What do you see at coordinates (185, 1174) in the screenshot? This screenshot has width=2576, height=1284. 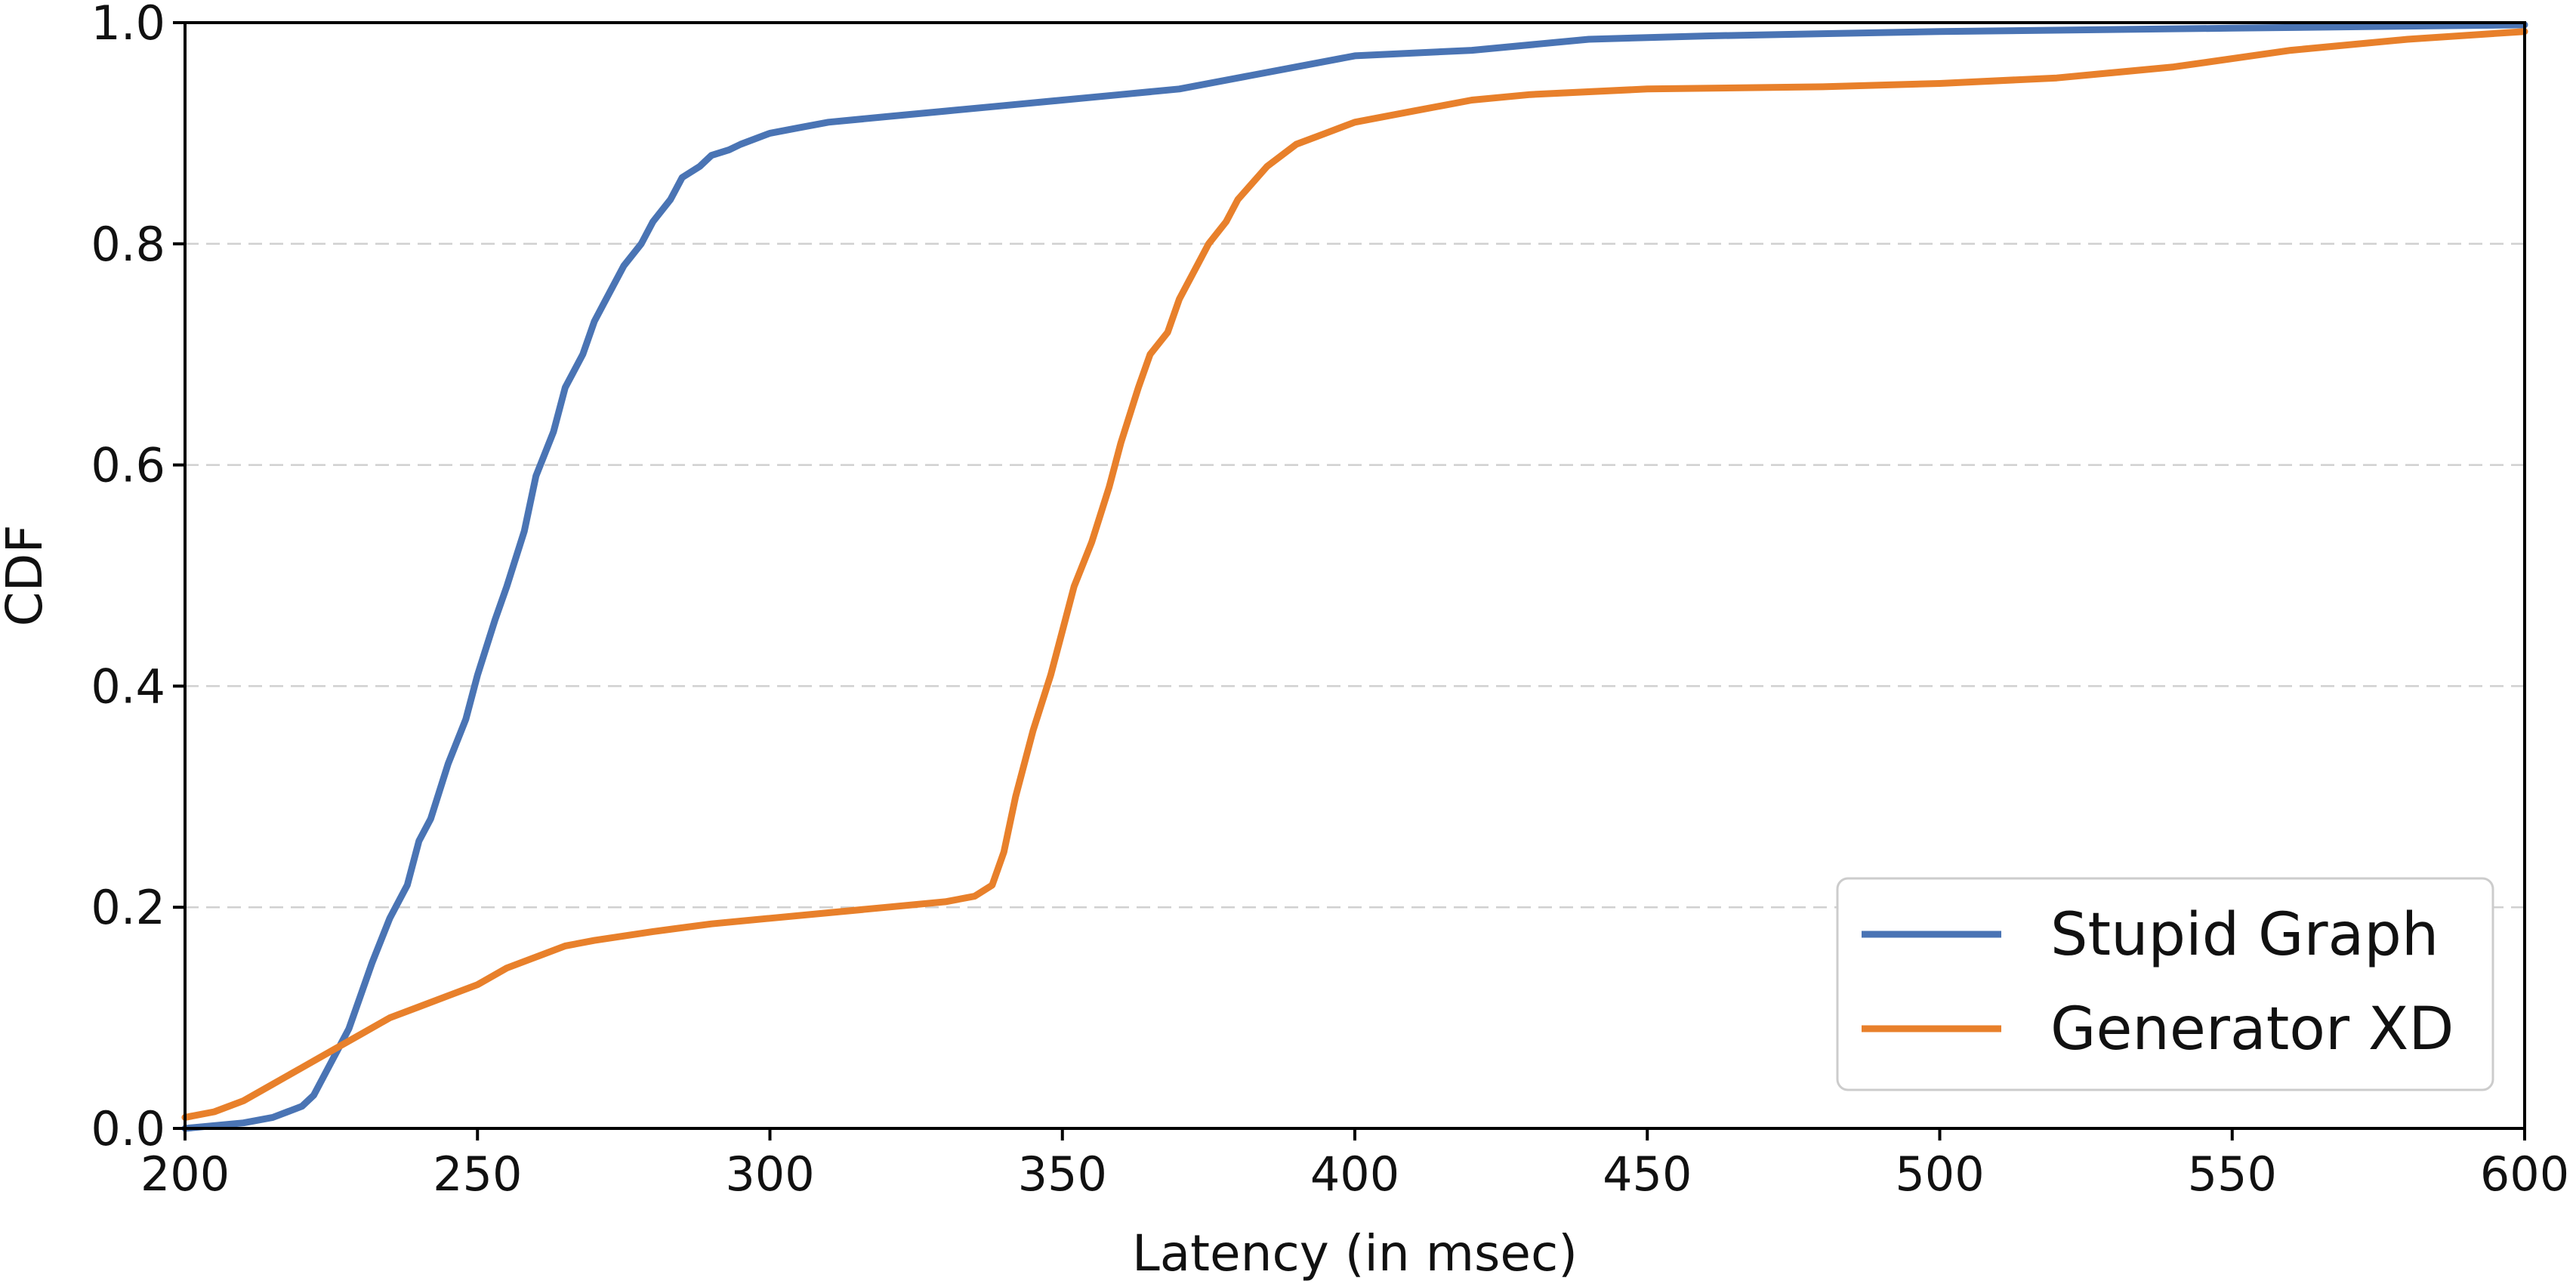 I see `x-tick-label: 200` at bounding box center [185, 1174].